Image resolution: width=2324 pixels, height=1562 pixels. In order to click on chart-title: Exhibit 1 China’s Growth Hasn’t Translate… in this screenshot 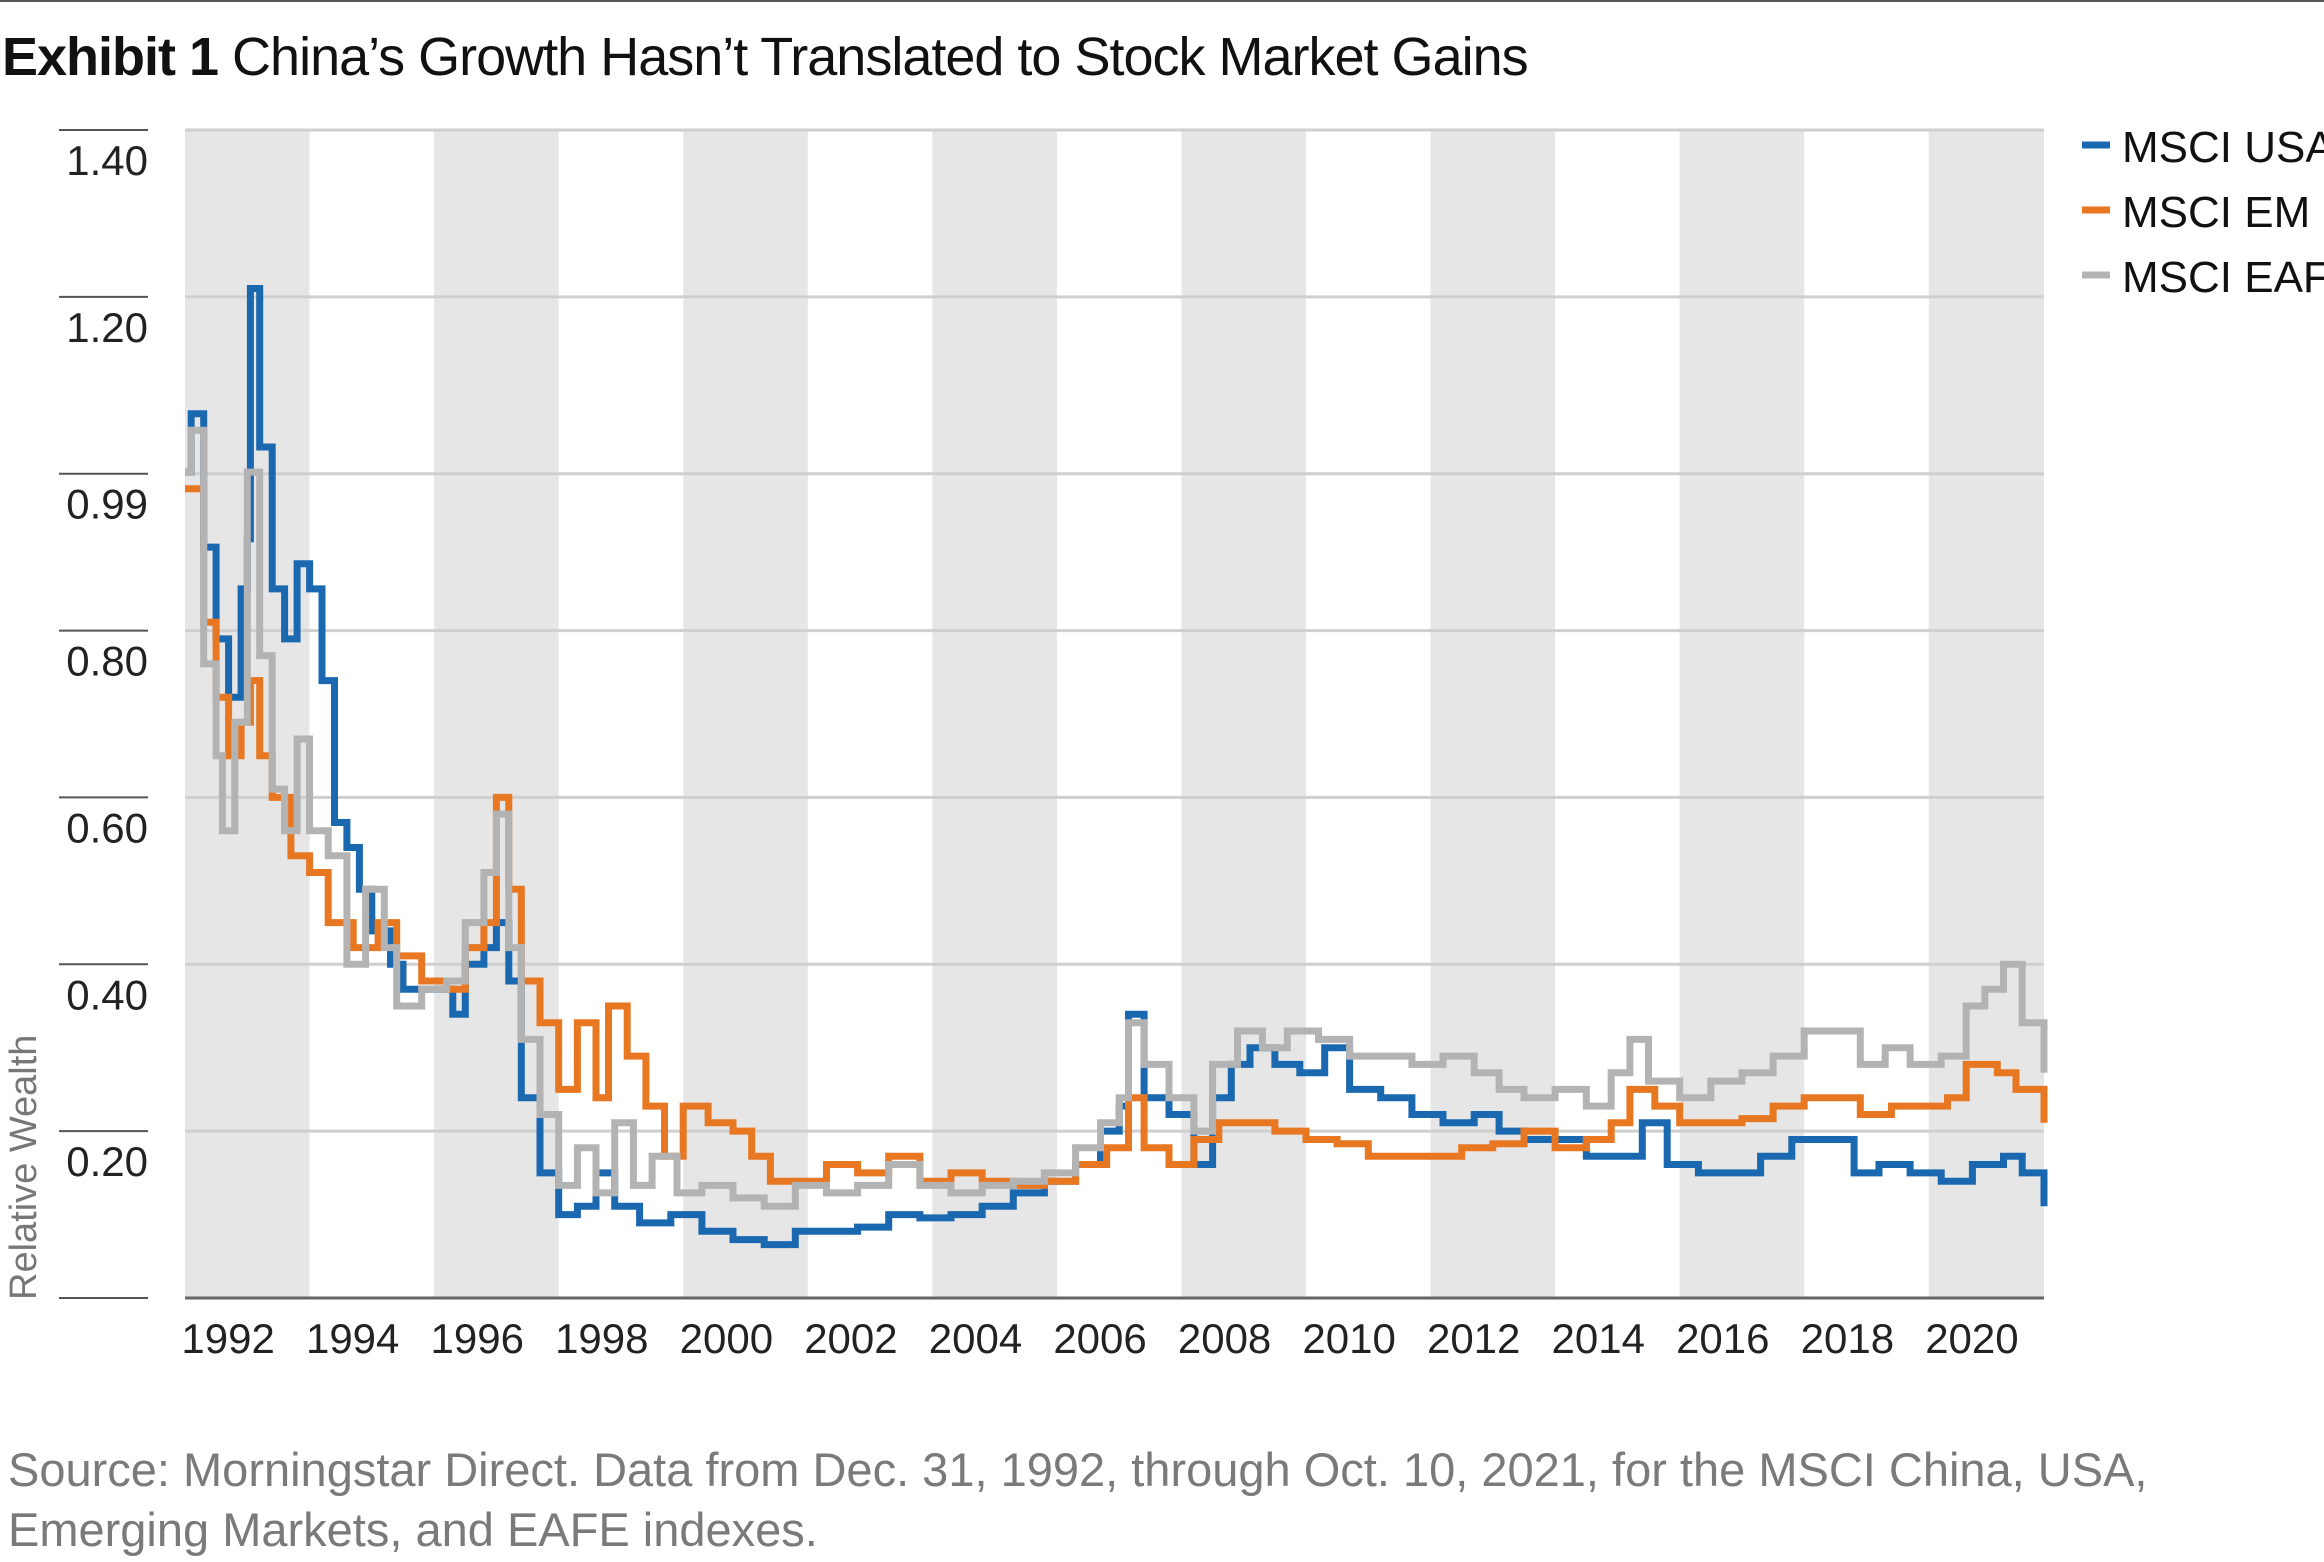, I will do `click(765, 57)`.